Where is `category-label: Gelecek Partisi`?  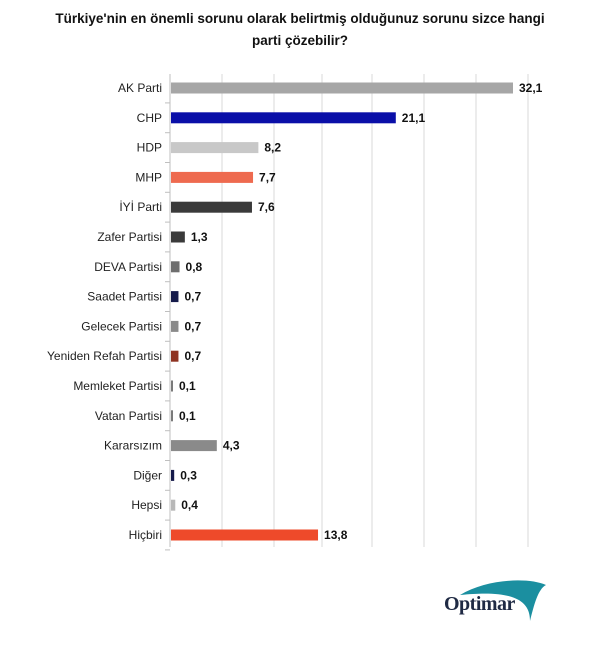 category-label: Gelecek Partisi is located at coordinates (121, 326).